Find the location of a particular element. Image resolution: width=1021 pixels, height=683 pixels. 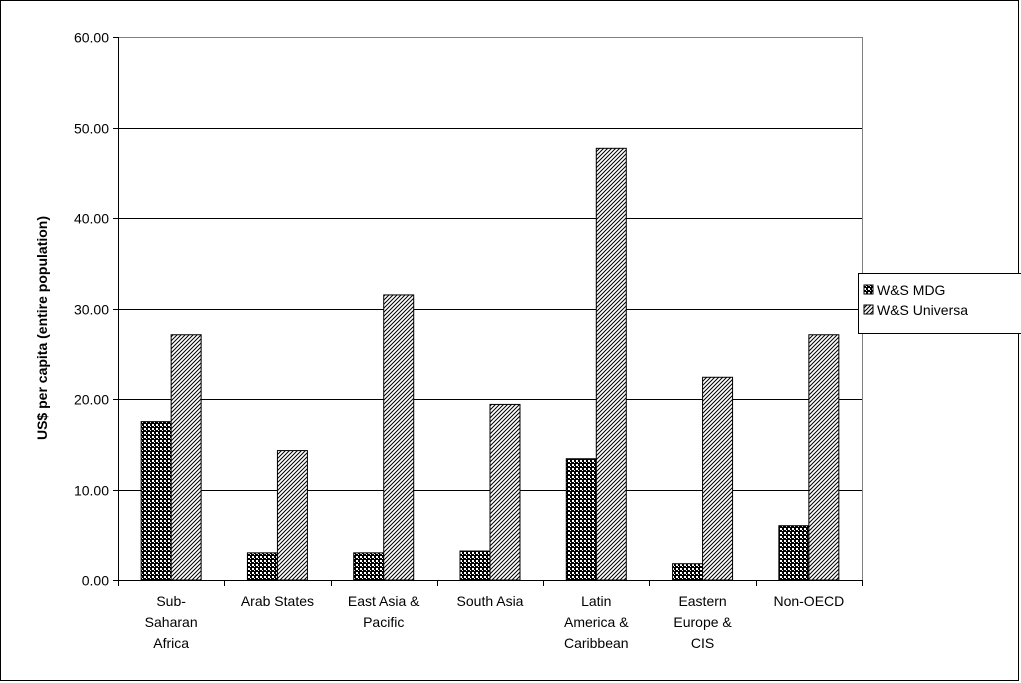

y-tick-label: 30.00 is located at coordinates (91, 310).